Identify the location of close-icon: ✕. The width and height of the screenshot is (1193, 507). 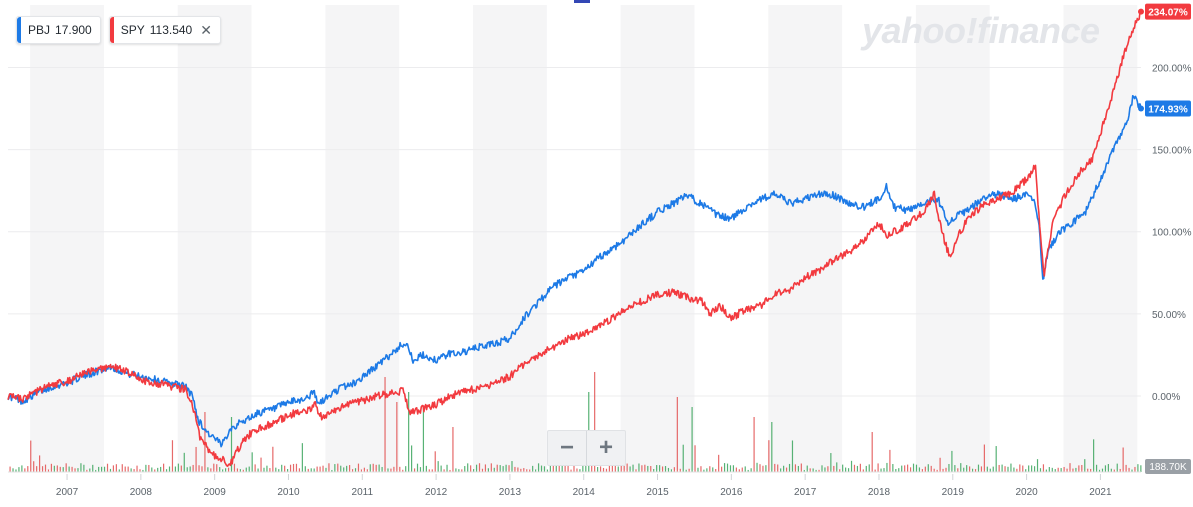
(206, 29).